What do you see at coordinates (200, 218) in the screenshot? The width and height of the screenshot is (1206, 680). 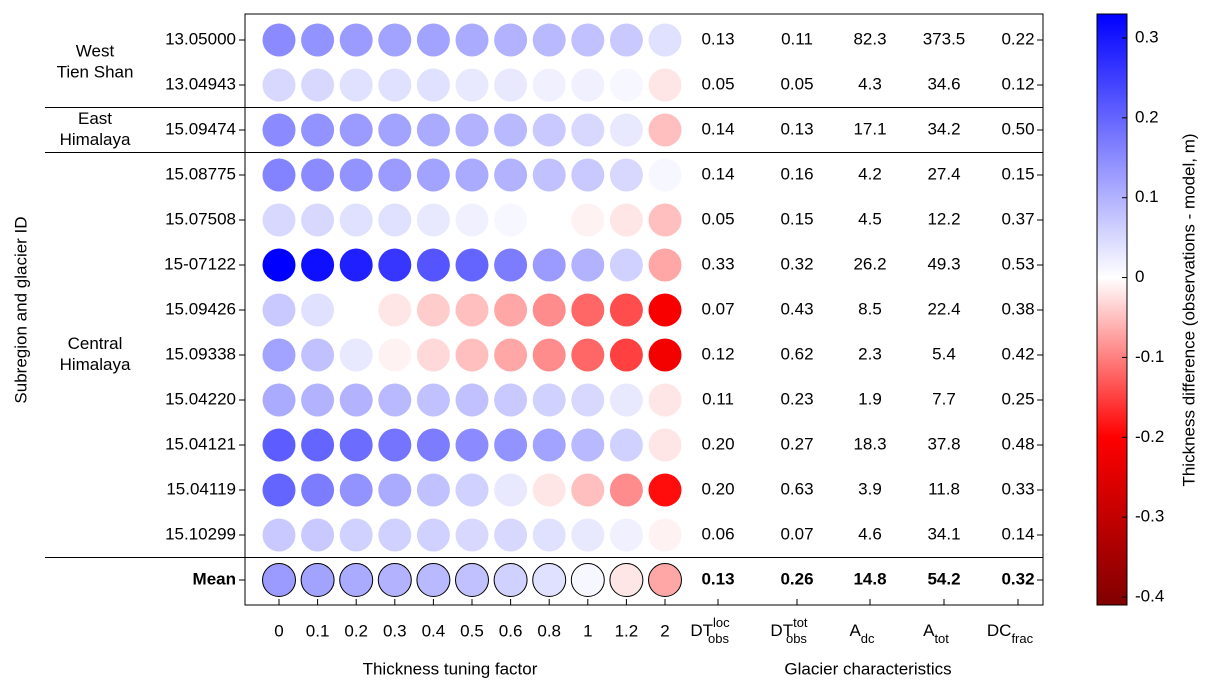 I see `row-label: 15.07508` at bounding box center [200, 218].